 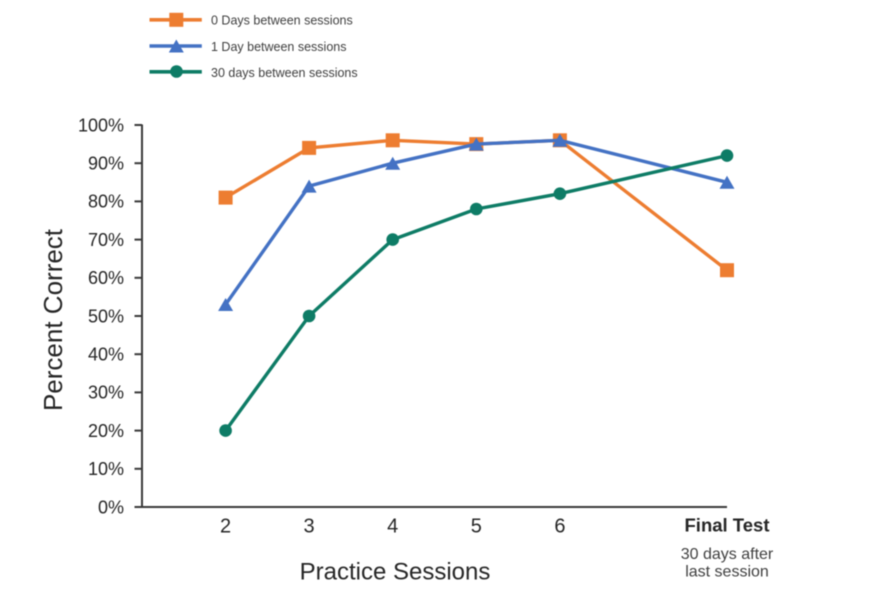 I want to click on svg-text: 30 days between sessions, so click(x=284, y=73).